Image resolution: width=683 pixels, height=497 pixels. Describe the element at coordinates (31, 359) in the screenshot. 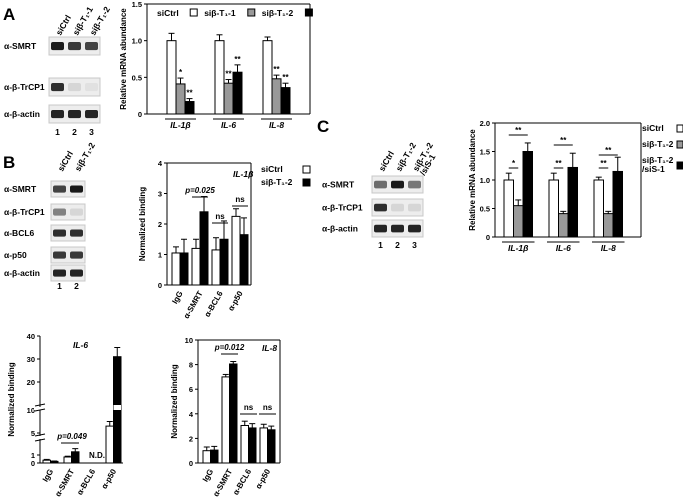

I see `y-tick-label: 30` at that location.